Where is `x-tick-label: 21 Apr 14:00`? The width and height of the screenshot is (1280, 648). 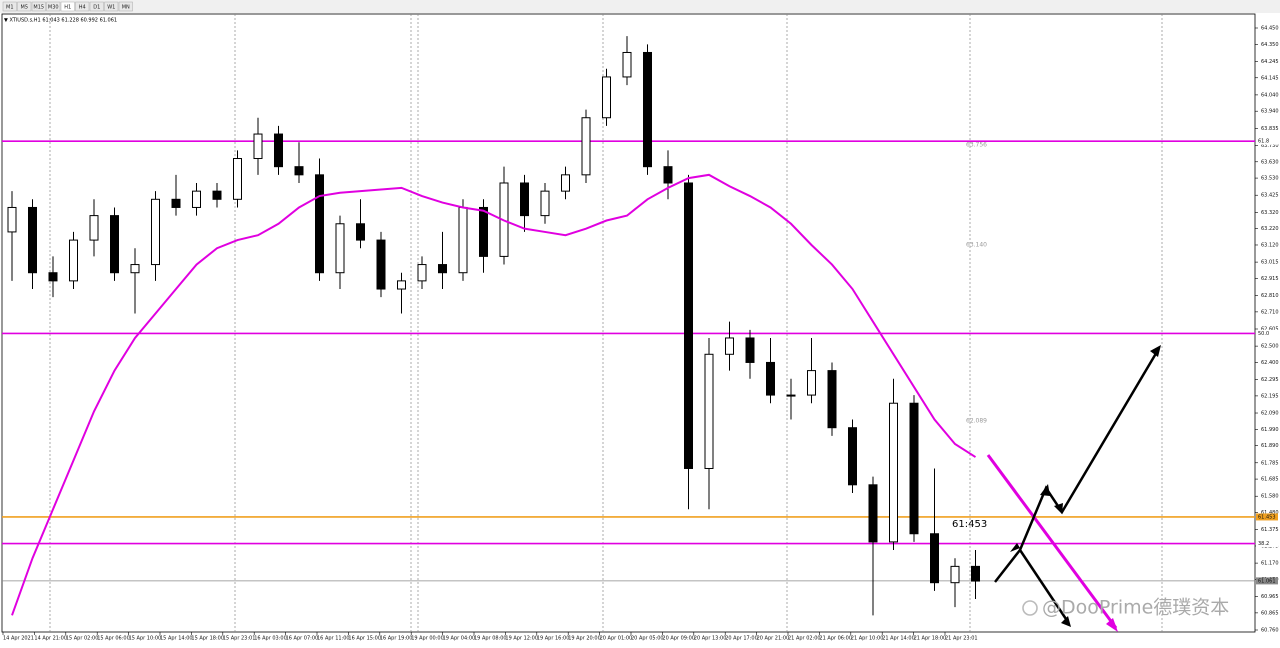
x-tick-label: 21 Apr 14:00 is located at coordinates (898, 639).